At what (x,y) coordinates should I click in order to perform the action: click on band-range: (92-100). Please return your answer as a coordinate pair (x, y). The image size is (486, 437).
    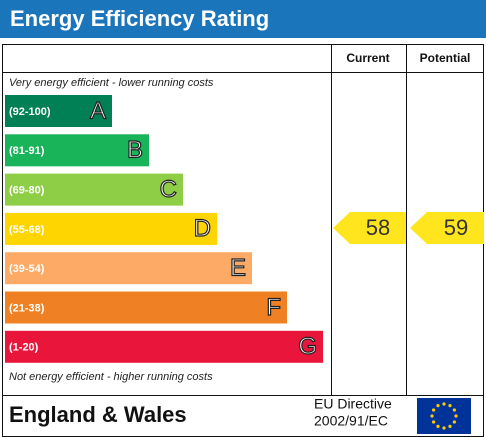
    Looking at the image, I should click on (30, 112).